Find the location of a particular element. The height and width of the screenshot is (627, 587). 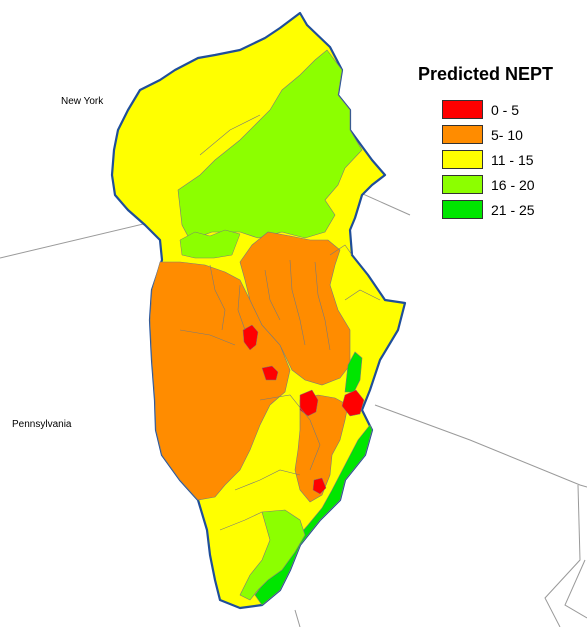

zone-lime-south is located at coordinates (272, 555).